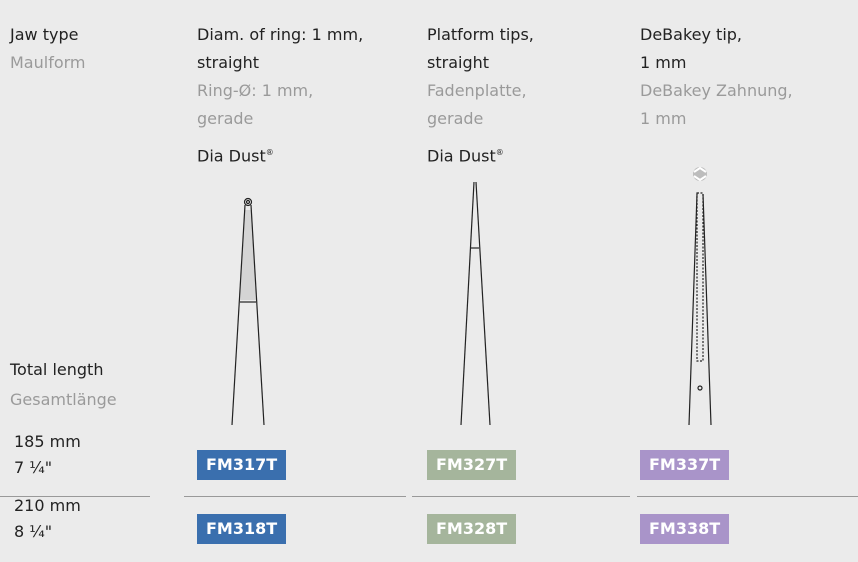 The image size is (858, 562). I want to click on total-length-de: Gesamtlänge, so click(63, 399).